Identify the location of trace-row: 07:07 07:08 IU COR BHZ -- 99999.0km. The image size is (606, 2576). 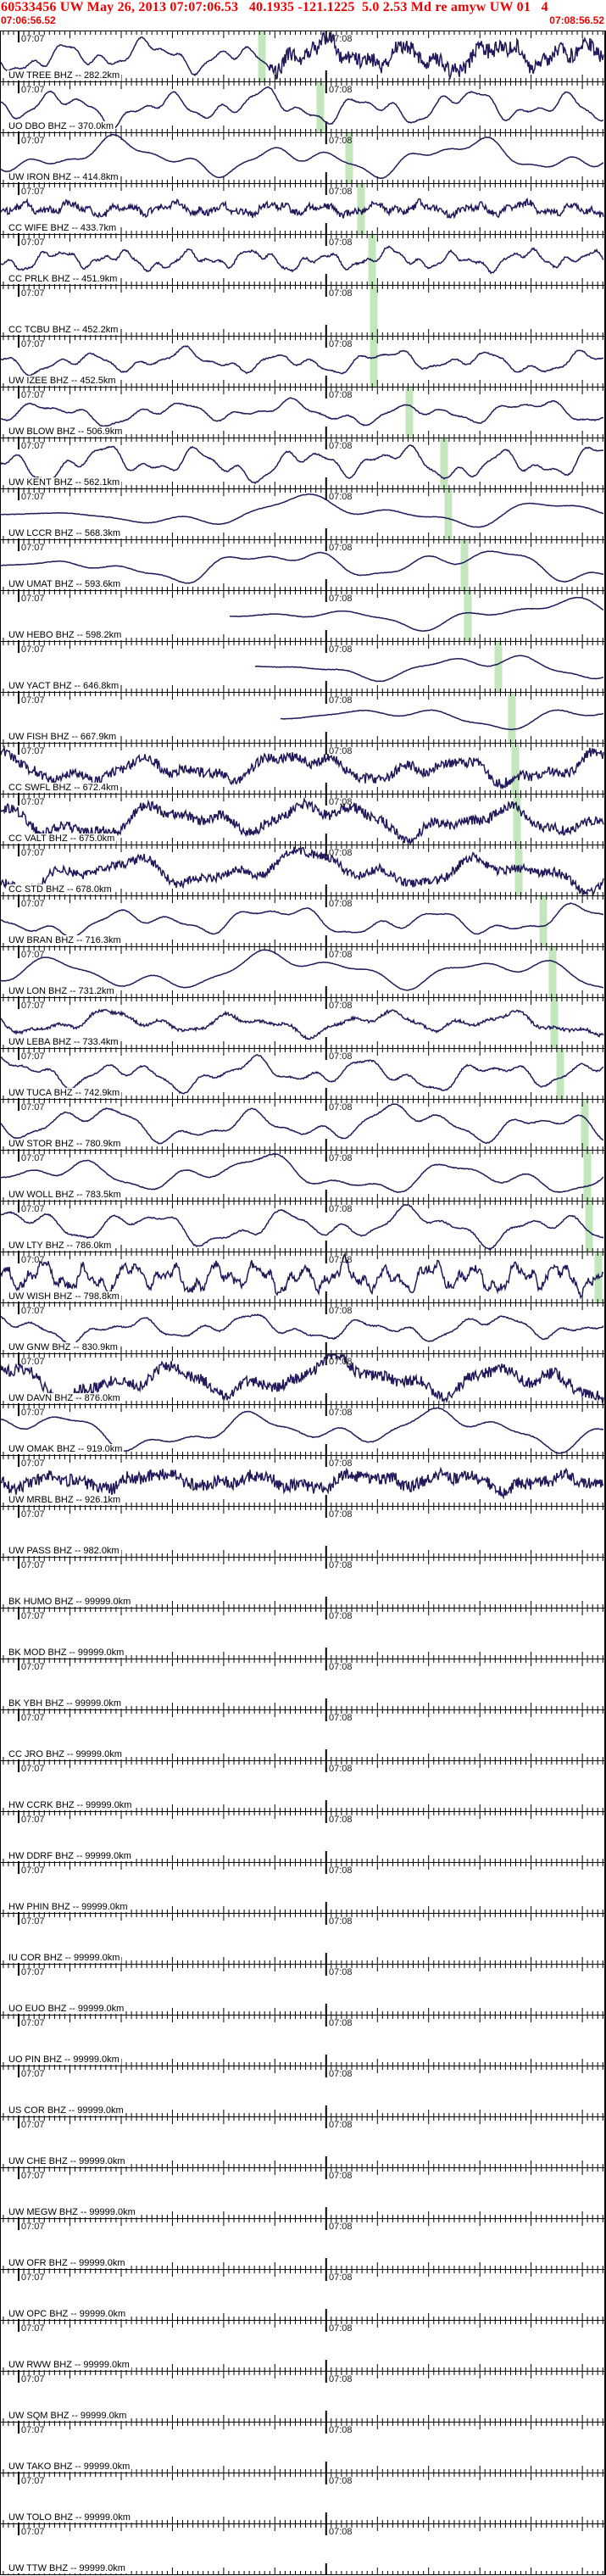
(302, 1939).